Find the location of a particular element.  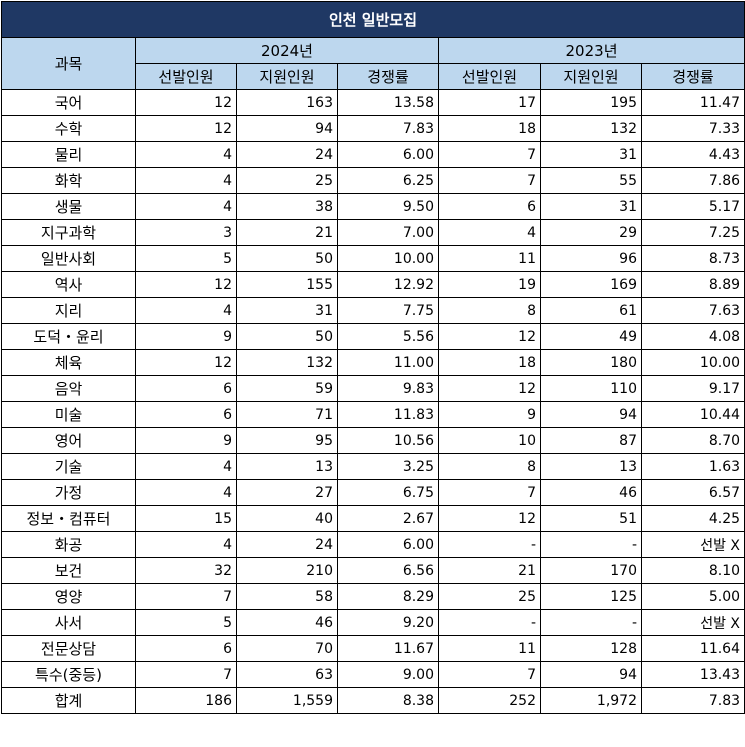

applicants-2023-cell: 170 is located at coordinates (591, 570).